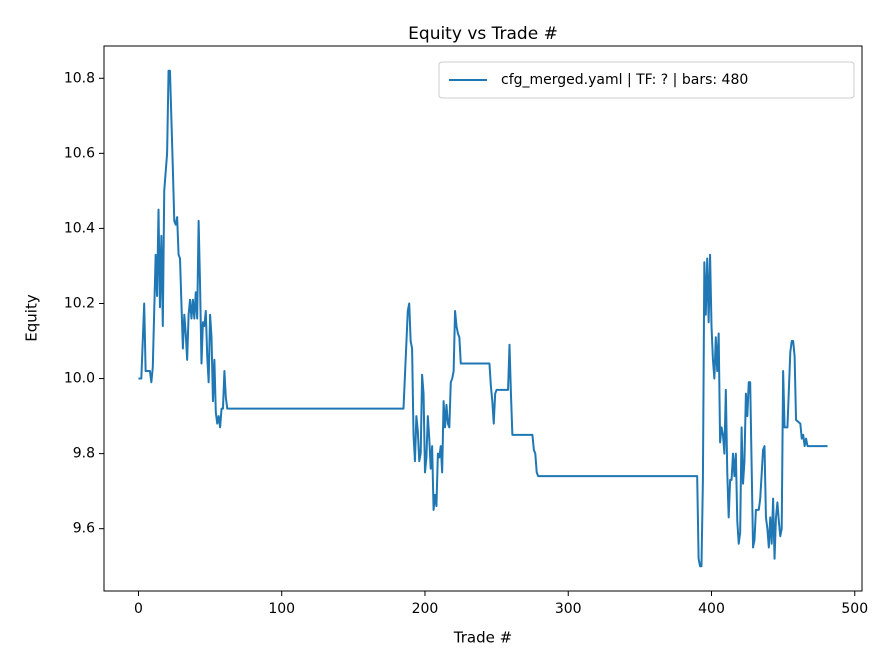 The image size is (896, 672). What do you see at coordinates (79, 303) in the screenshot?
I see `y-tick-label: 10.2` at bounding box center [79, 303].